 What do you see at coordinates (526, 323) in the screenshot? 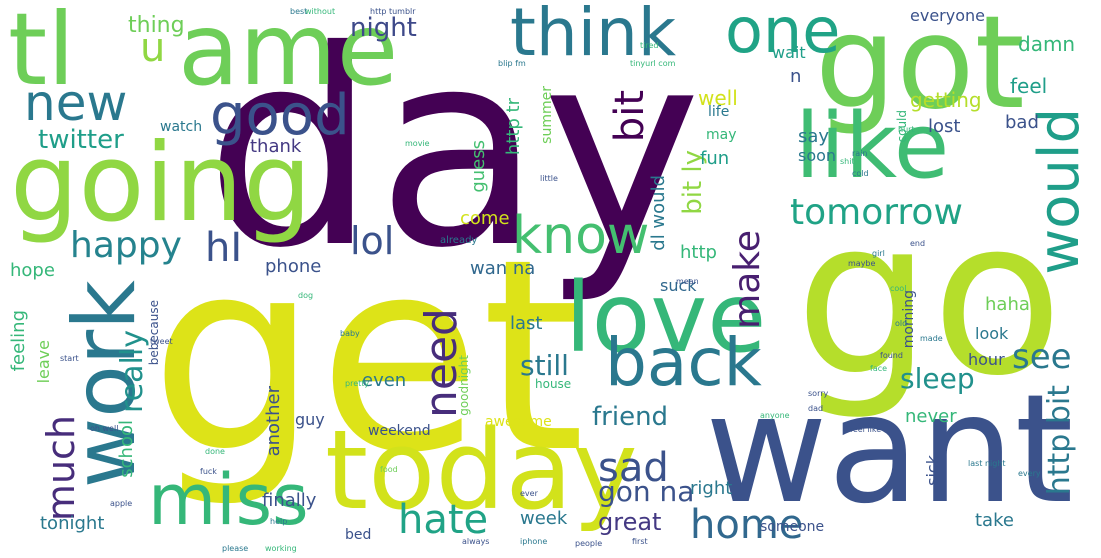
I see `word-last: last` at bounding box center [526, 323].